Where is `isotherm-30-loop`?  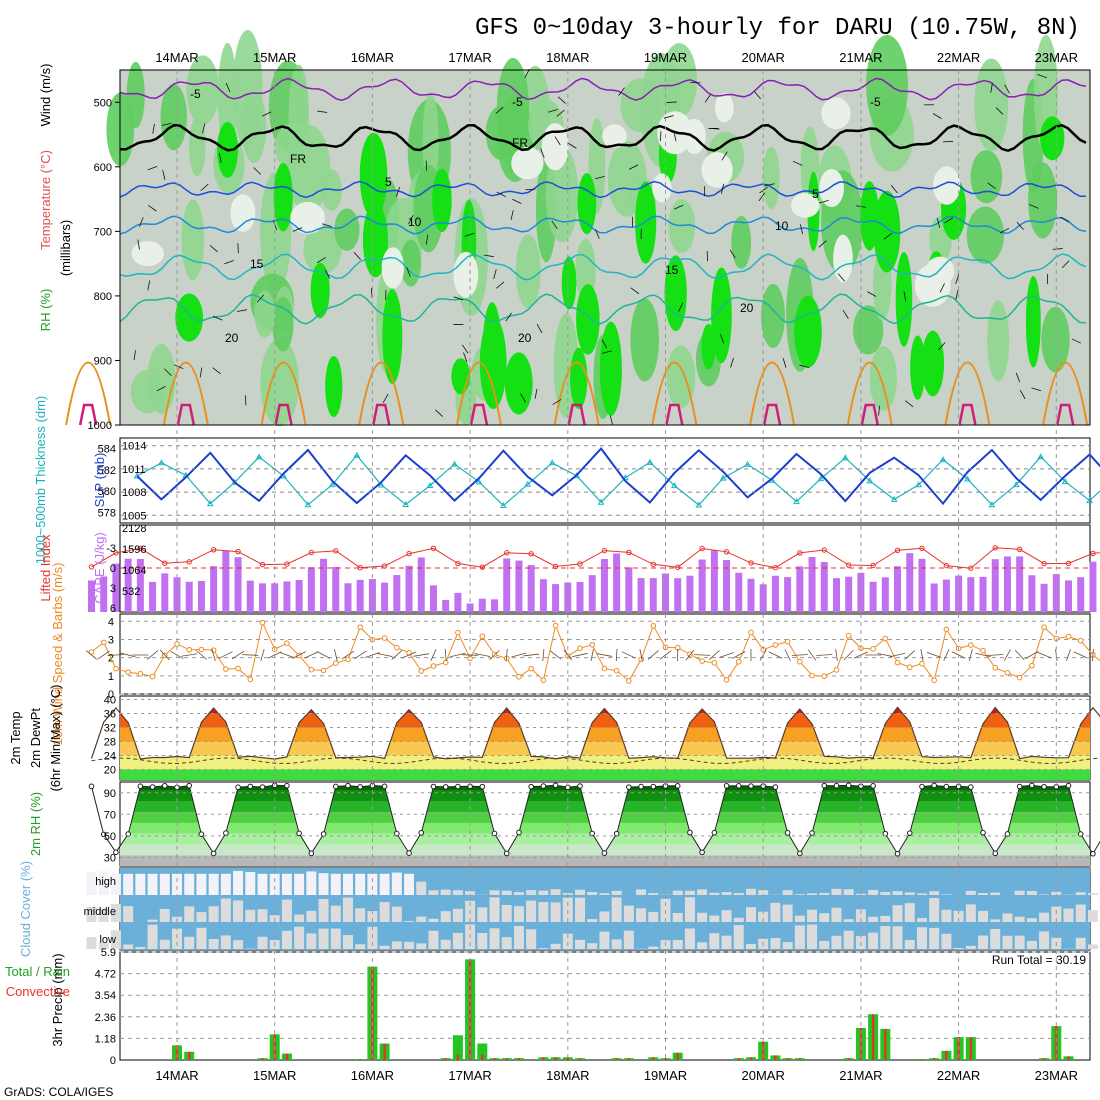
isotherm-30-loop is located at coordinates (674, 414).